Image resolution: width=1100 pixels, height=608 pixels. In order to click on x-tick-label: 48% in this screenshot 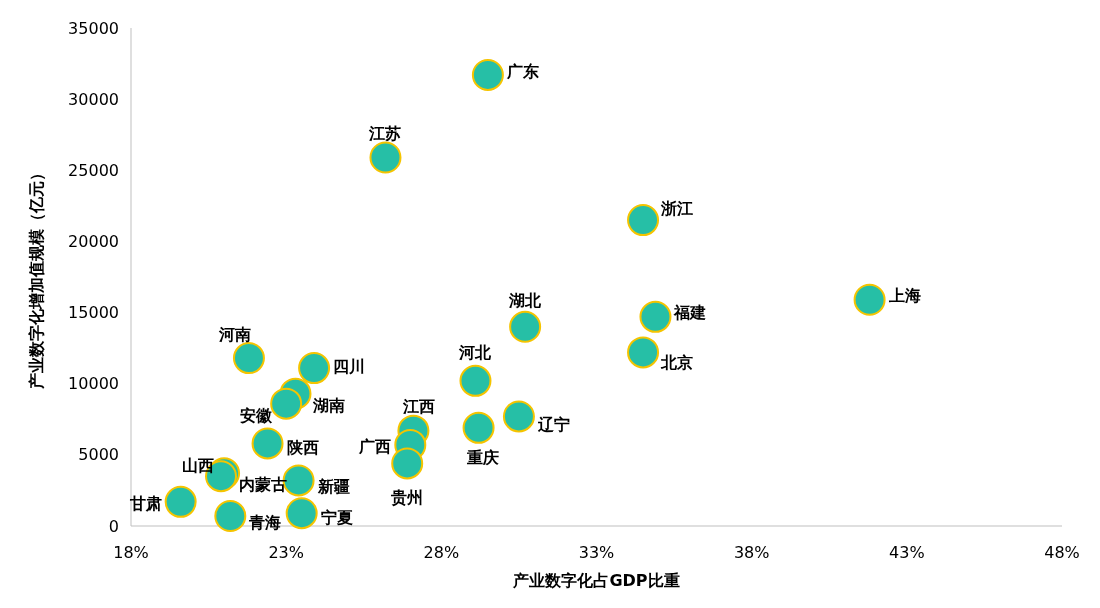, I will do `click(1062, 552)`.